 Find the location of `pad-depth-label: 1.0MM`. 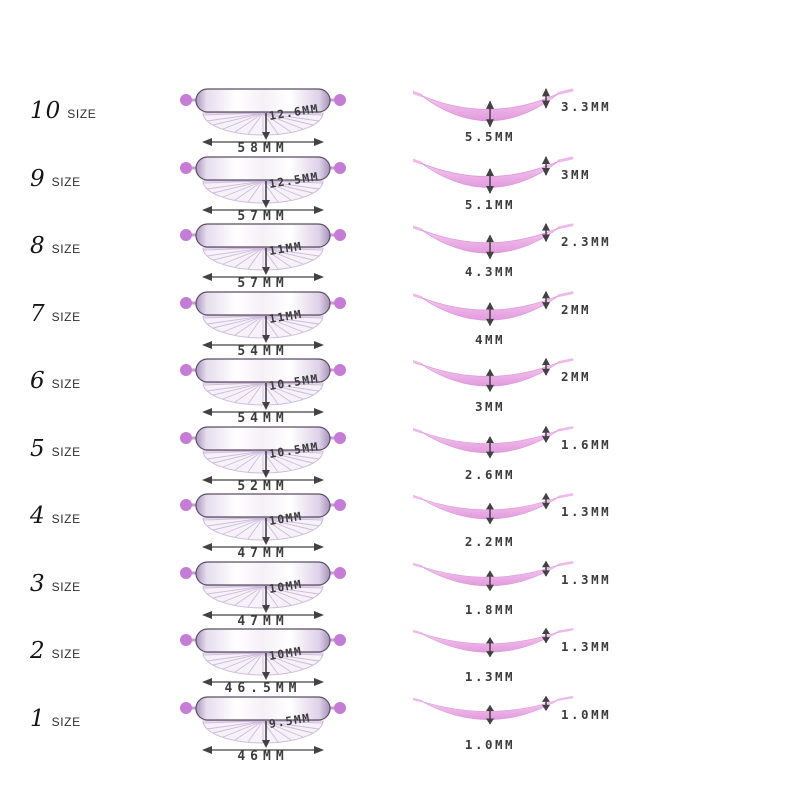

pad-depth-label: 1.0MM is located at coordinates (490, 744).